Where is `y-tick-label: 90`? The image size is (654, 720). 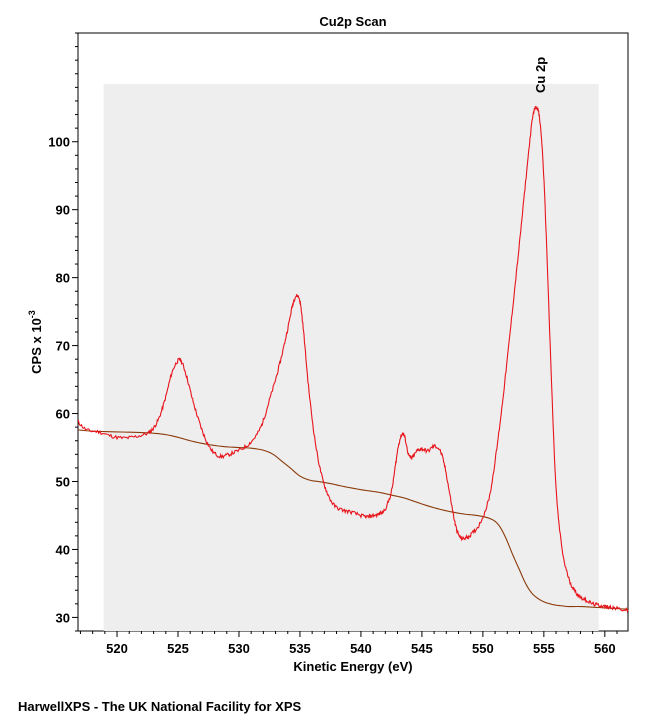
y-tick-label: 90 is located at coordinates (63, 210).